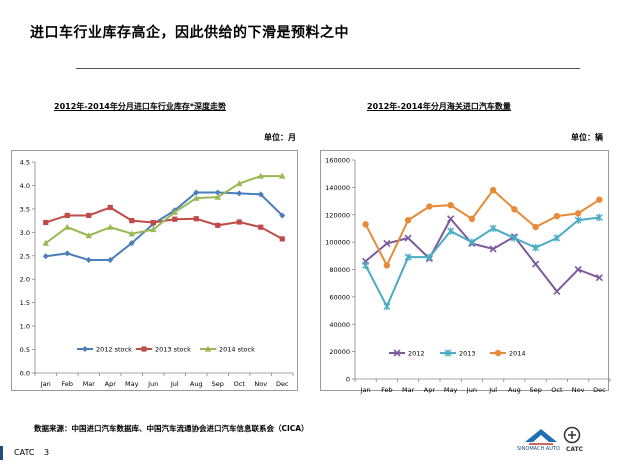 This screenshot has width=620, height=465. Describe the element at coordinates (189, 33) in the screenshot. I see `slide-title: 进口车行业库存高企，因此供给的下滑是预料之中` at that location.